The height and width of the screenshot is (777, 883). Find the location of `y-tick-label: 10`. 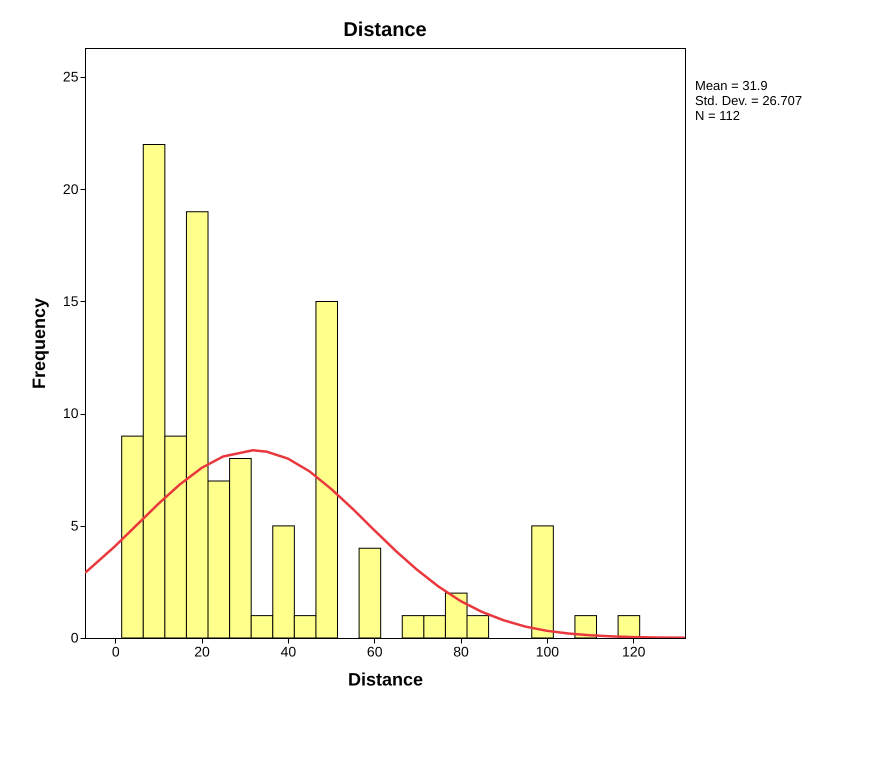

y-tick-label: 10 is located at coordinates (70, 413).